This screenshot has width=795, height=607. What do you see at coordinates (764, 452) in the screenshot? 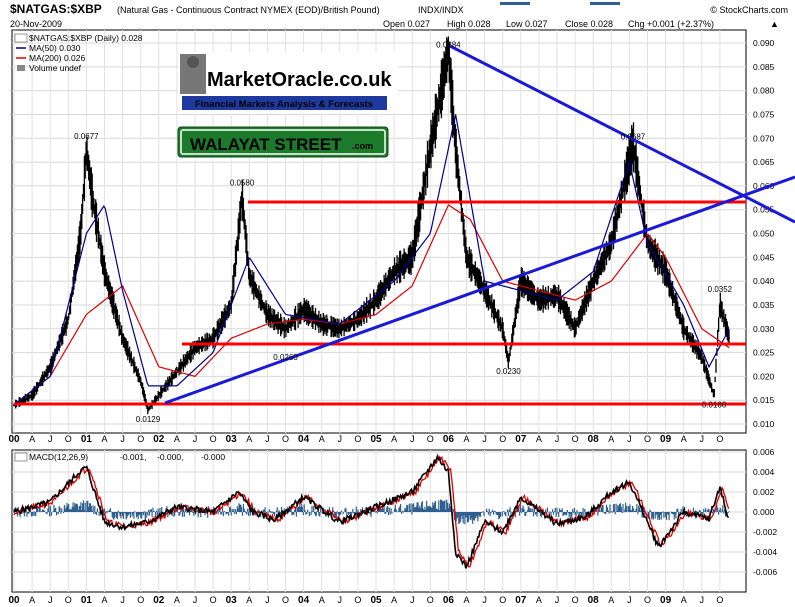
I see `macd-y-tick-label: 0.006` at bounding box center [764, 452].